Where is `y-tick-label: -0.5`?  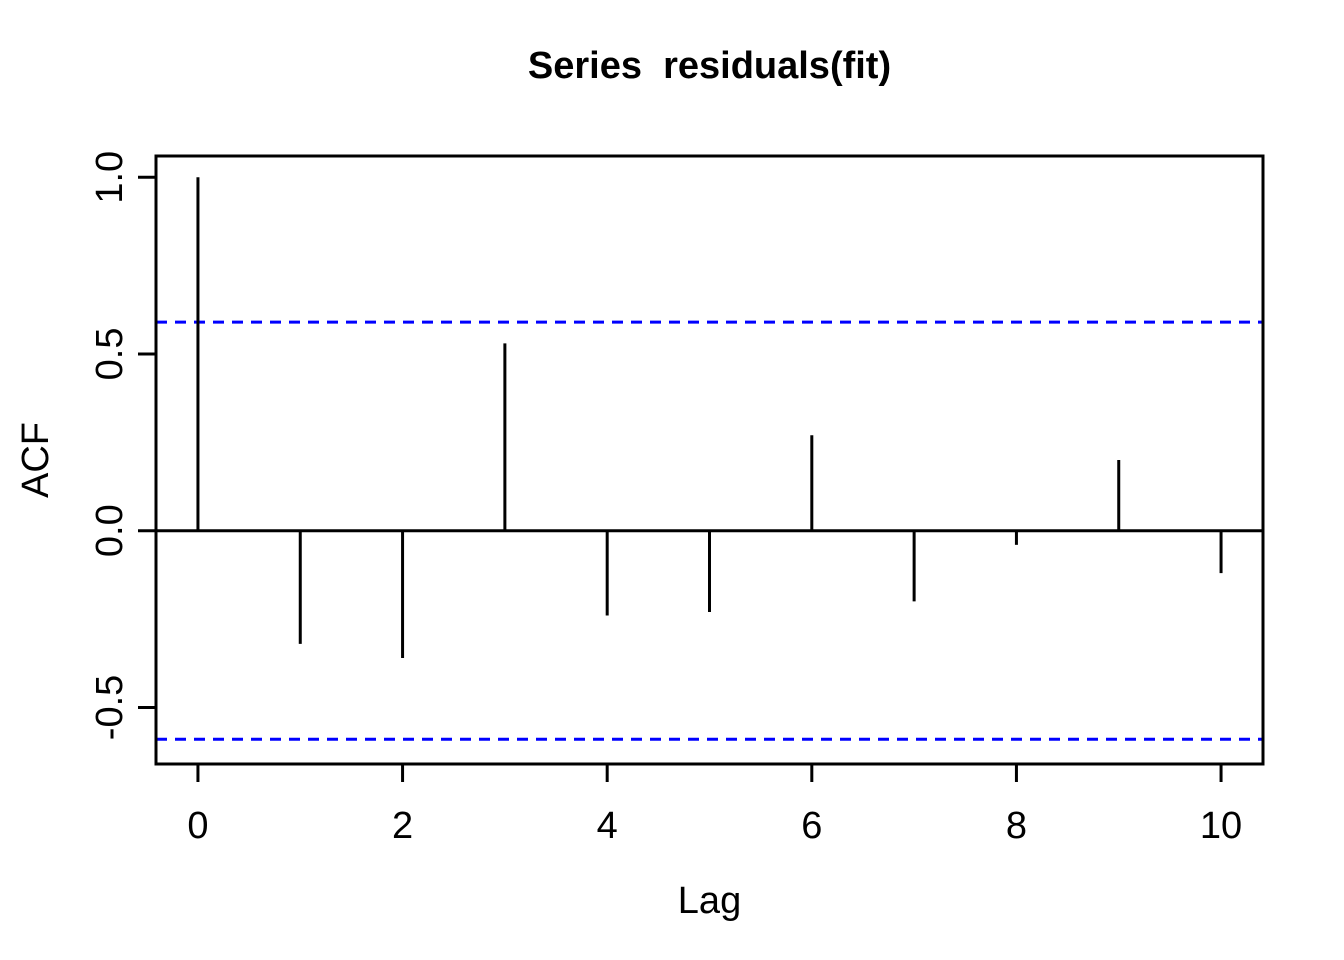 y-tick-label: -0.5 is located at coordinates (110, 707).